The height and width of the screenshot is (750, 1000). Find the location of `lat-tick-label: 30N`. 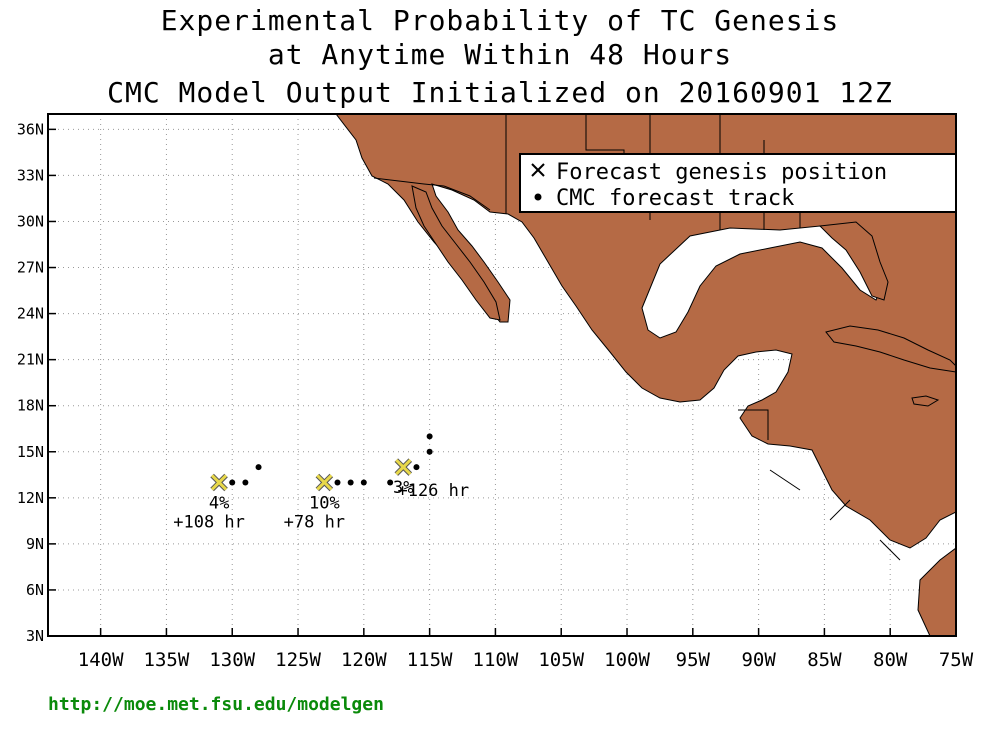

lat-tick-label: 30N is located at coordinates (30, 221).